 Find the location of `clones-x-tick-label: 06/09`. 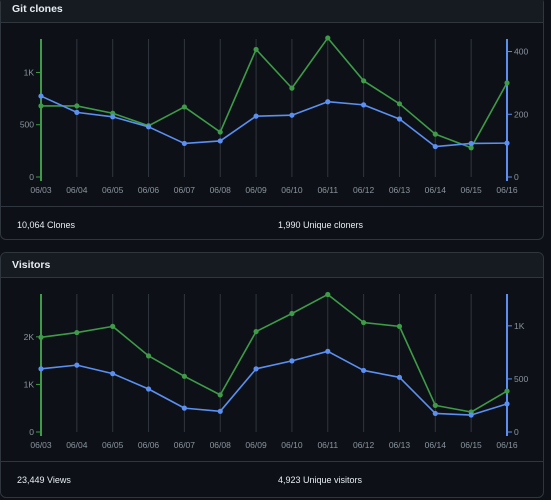

clones-x-tick-label: 06/09 is located at coordinates (256, 190).